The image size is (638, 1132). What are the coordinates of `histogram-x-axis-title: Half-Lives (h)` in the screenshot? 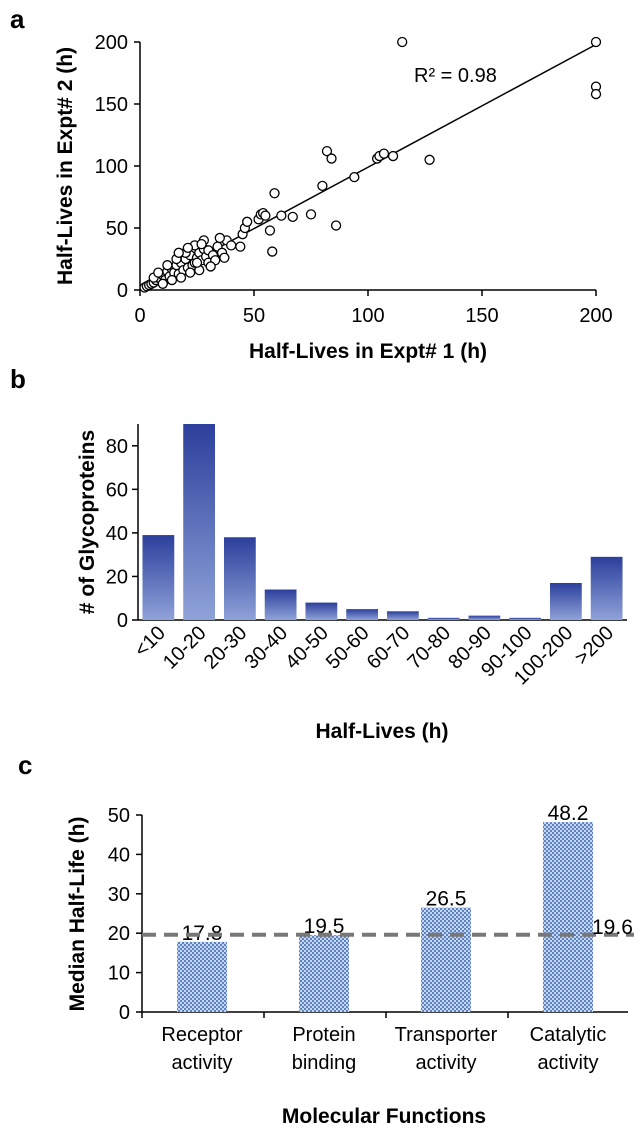 It's located at (381, 731).